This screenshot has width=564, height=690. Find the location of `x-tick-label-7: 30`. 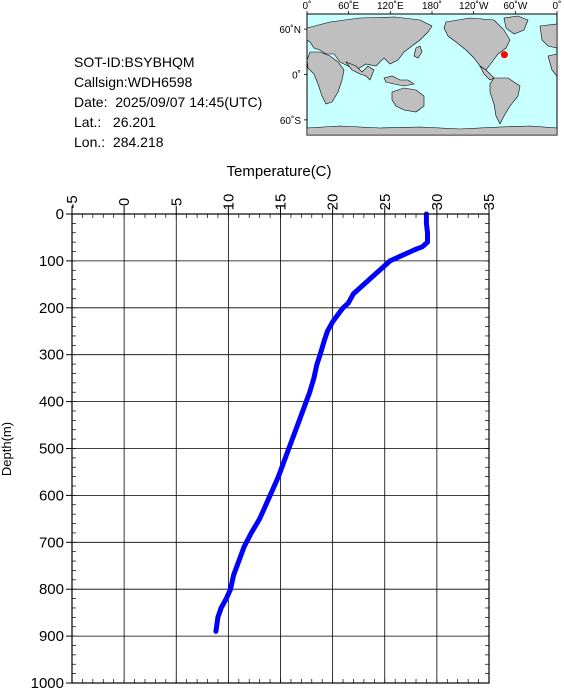

x-tick-label-7: 30 is located at coordinates (437, 202).